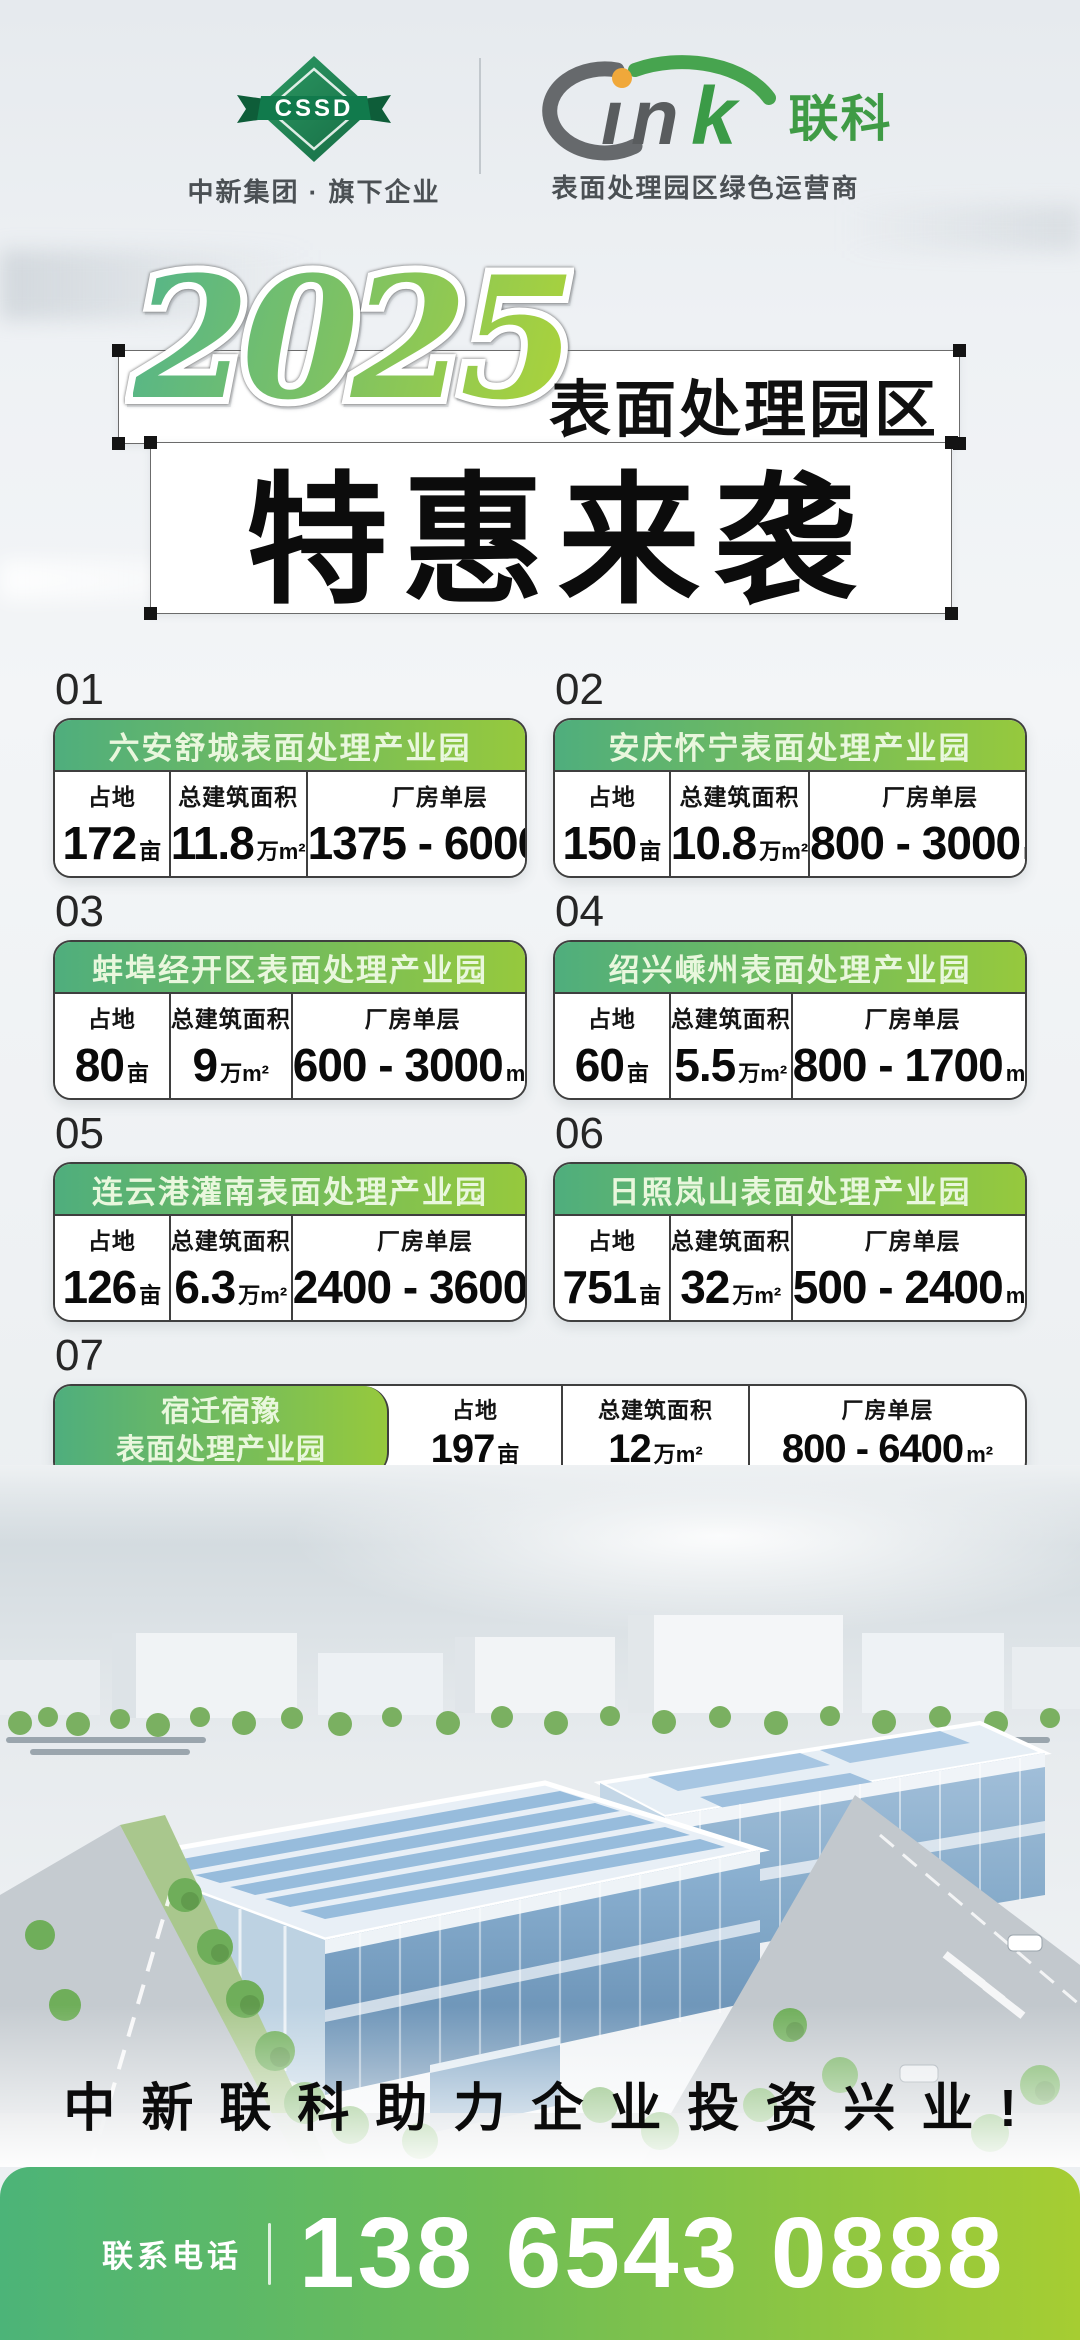 This screenshot has width=1080, height=2340. I want to click on park-number: 01, so click(79, 689).